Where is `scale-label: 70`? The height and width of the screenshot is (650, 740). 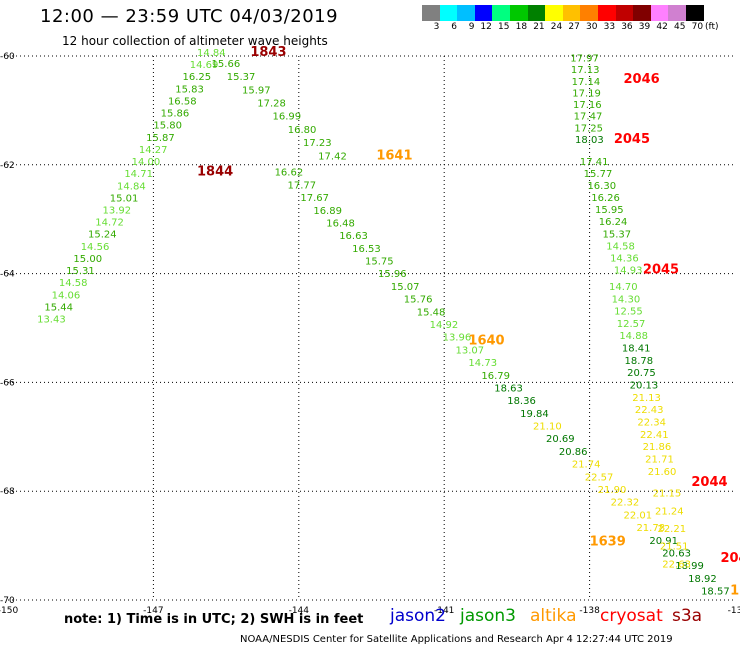
scale-label: 70 is located at coordinates (697, 27).